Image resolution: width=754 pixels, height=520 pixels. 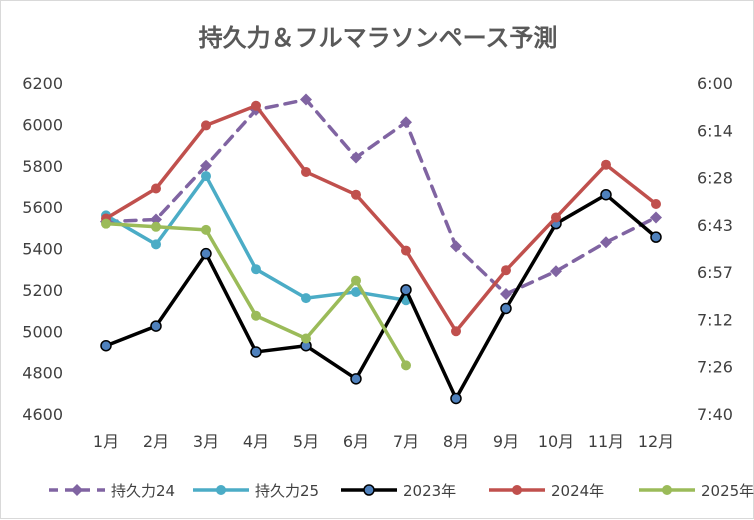 I want to click on right-axis-ticks: 6:00 6:14 6:28 6:43 6:57 7:12 7:26 7:40, so click(x=715, y=249).